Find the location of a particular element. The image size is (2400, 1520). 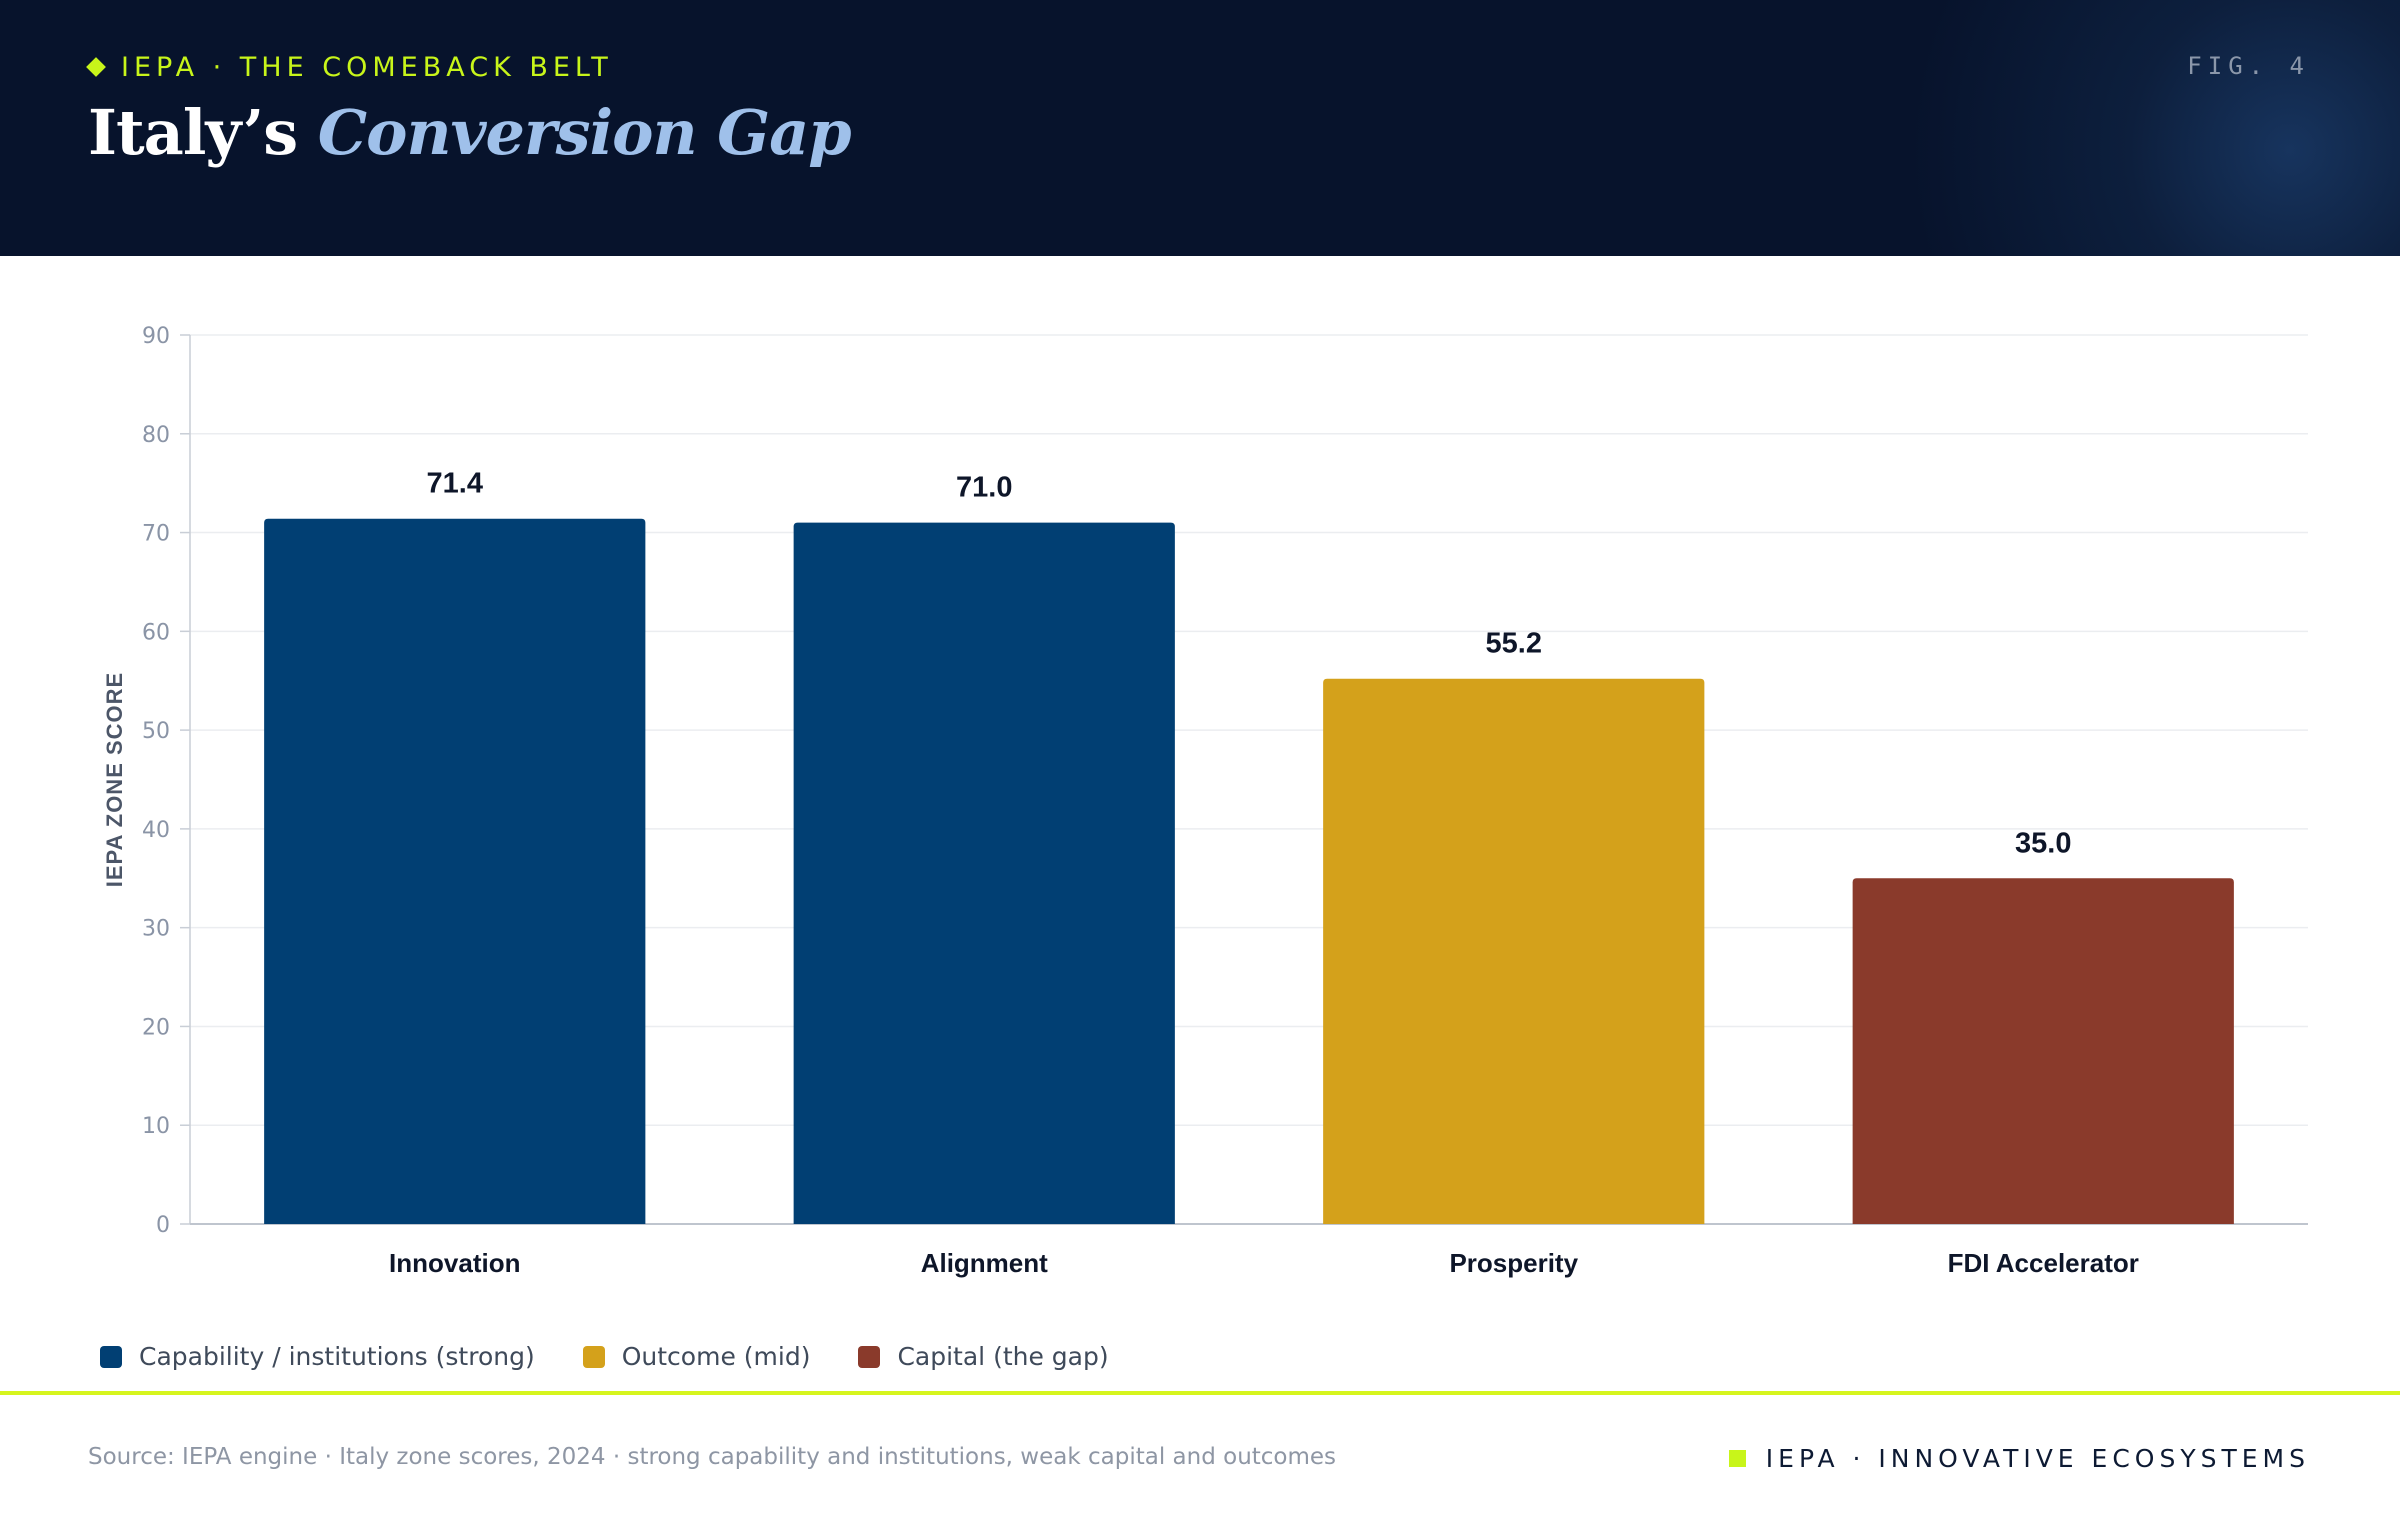

kicker: IEPA · THE COMEBACK BELT is located at coordinates (349, 67).